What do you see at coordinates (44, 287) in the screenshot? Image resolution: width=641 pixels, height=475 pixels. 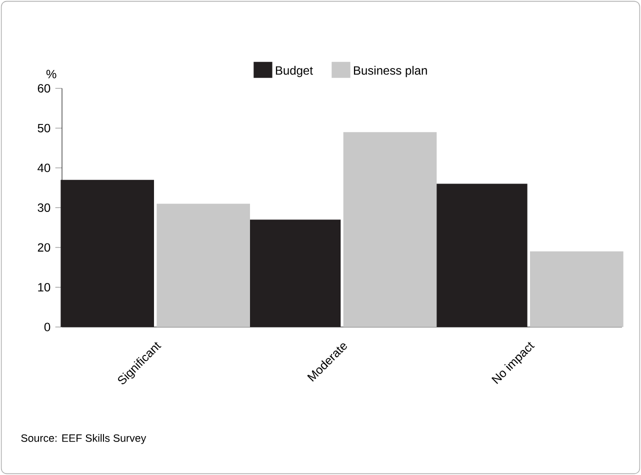 I see `y-tick-label: 10` at bounding box center [44, 287].